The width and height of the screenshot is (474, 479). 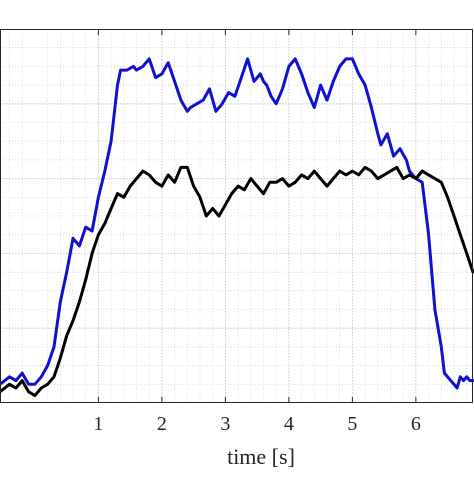 What do you see at coordinates (225, 424) in the screenshot?
I see `x-tick-label: 3` at bounding box center [225, 424].